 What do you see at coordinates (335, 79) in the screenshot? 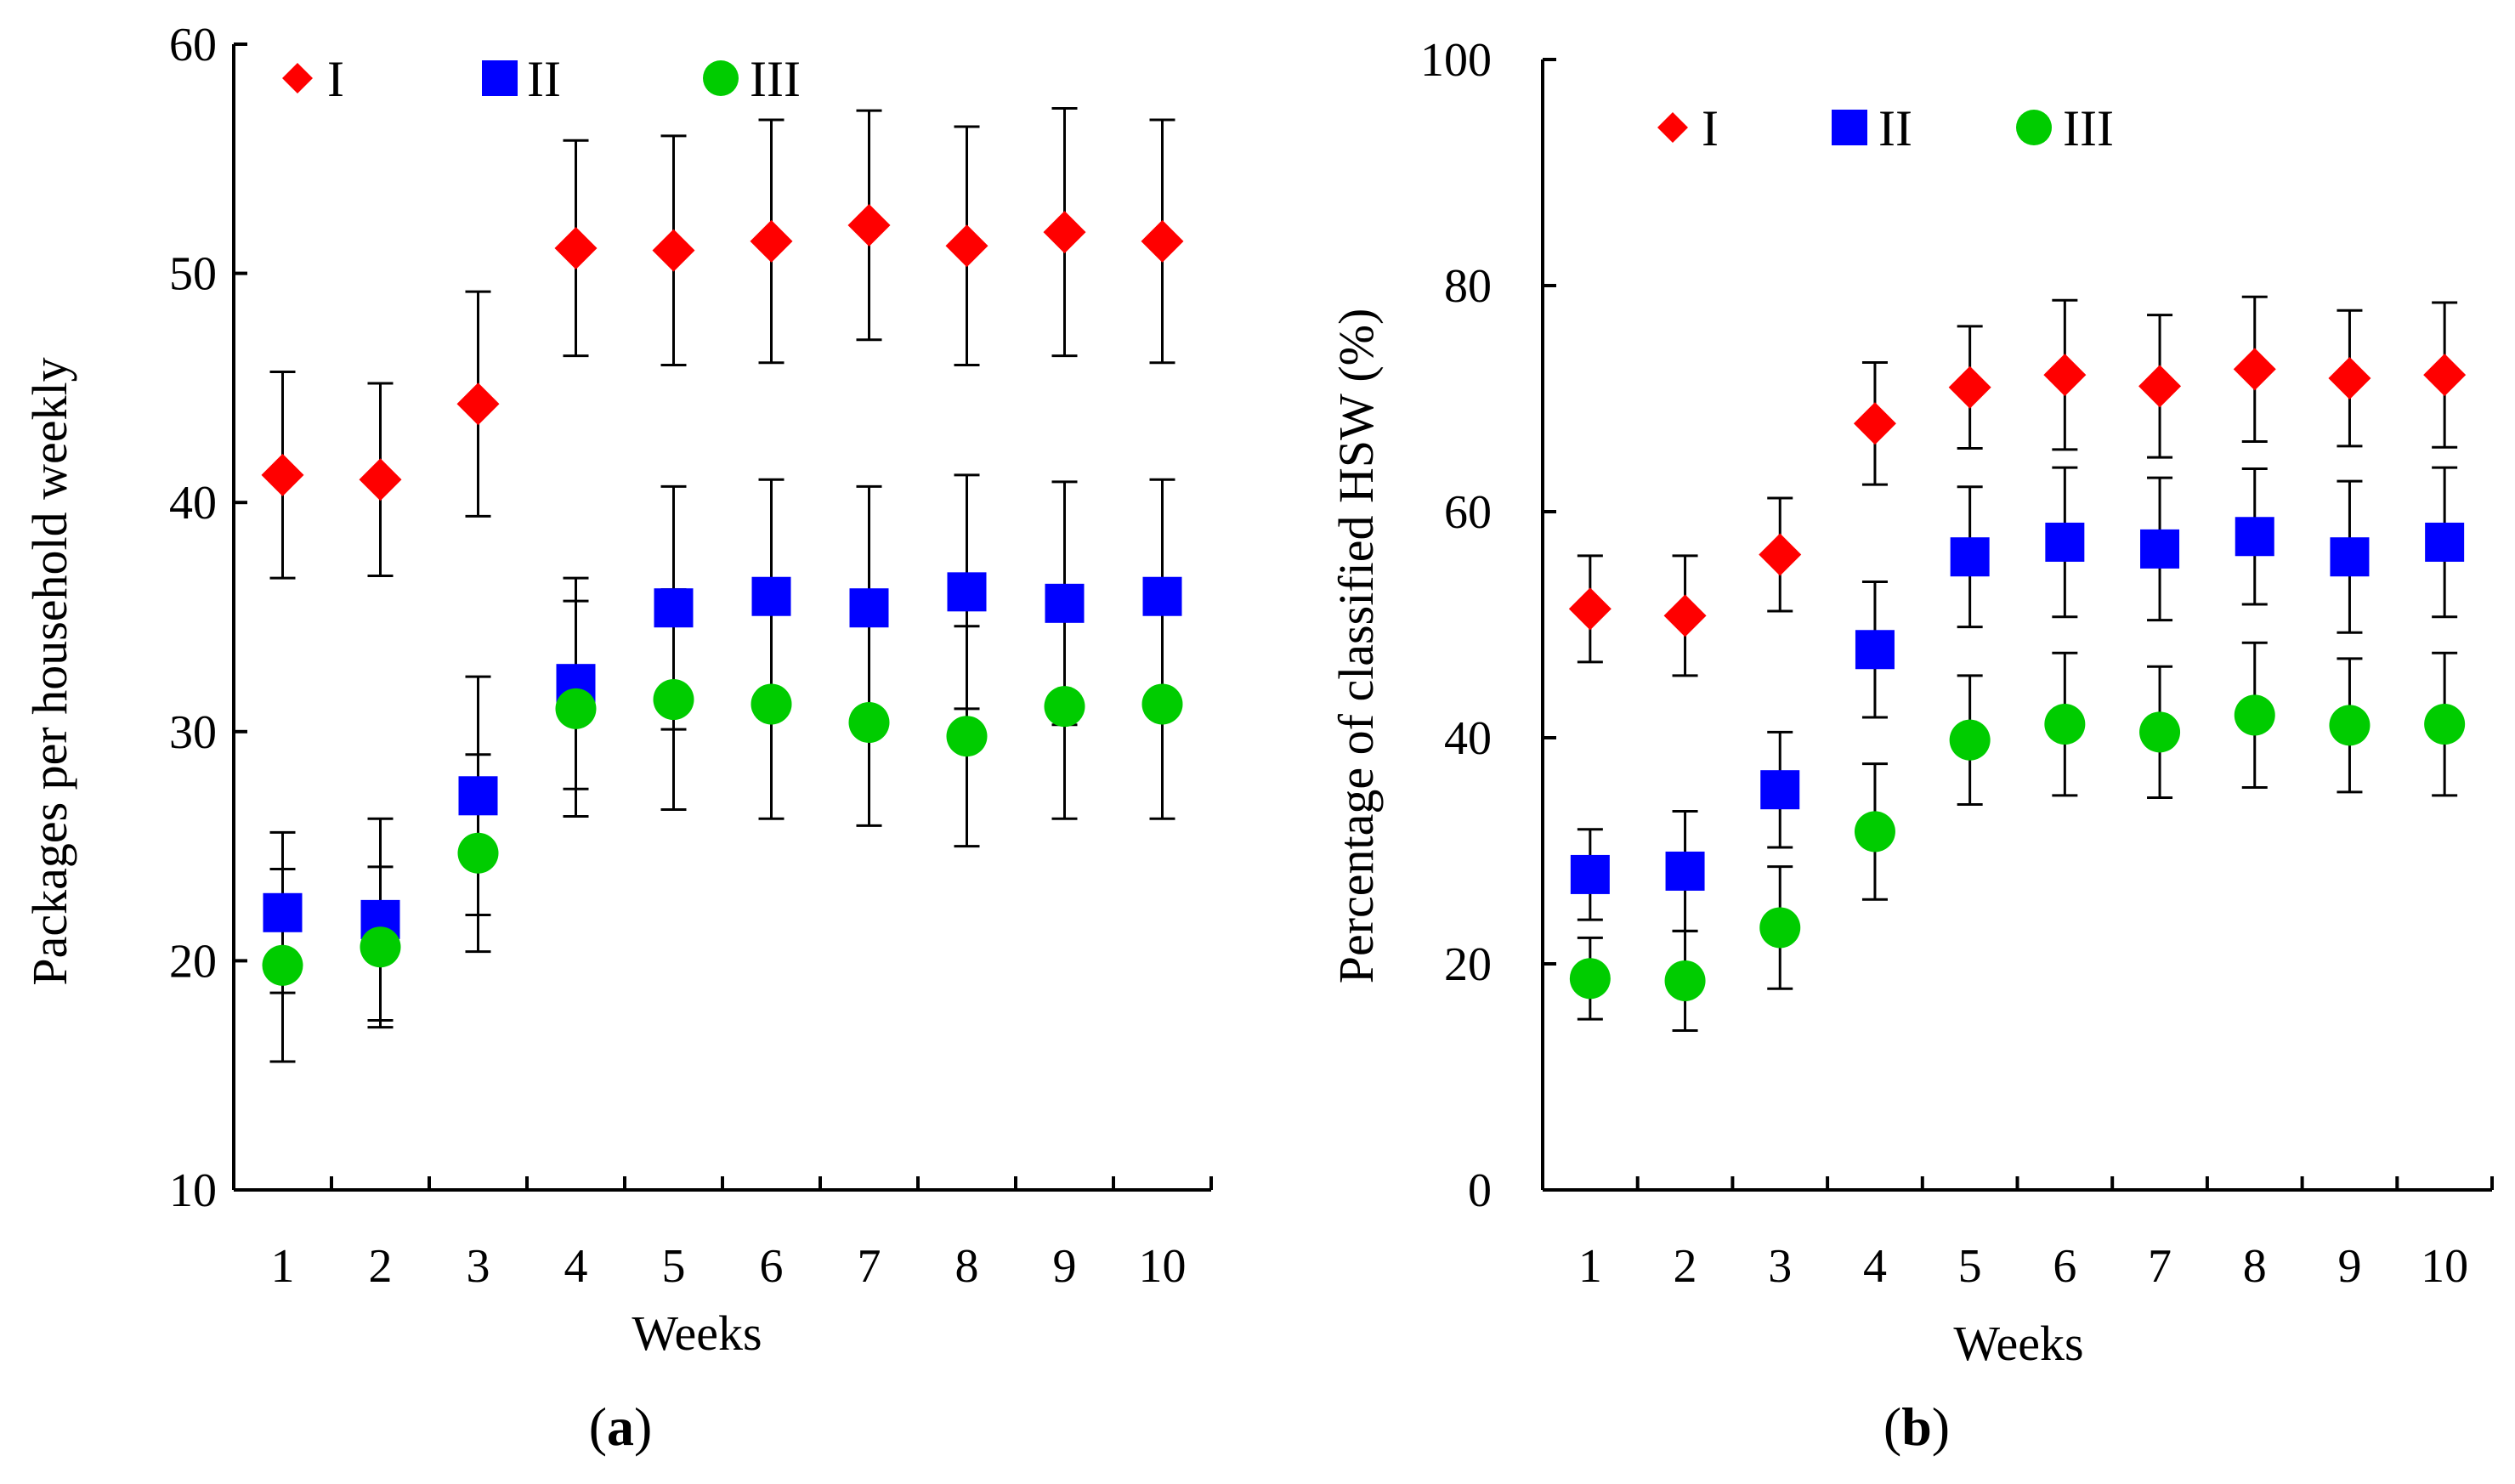
I see `chart-a-legend-label: I` at bounding box center [335, 79].